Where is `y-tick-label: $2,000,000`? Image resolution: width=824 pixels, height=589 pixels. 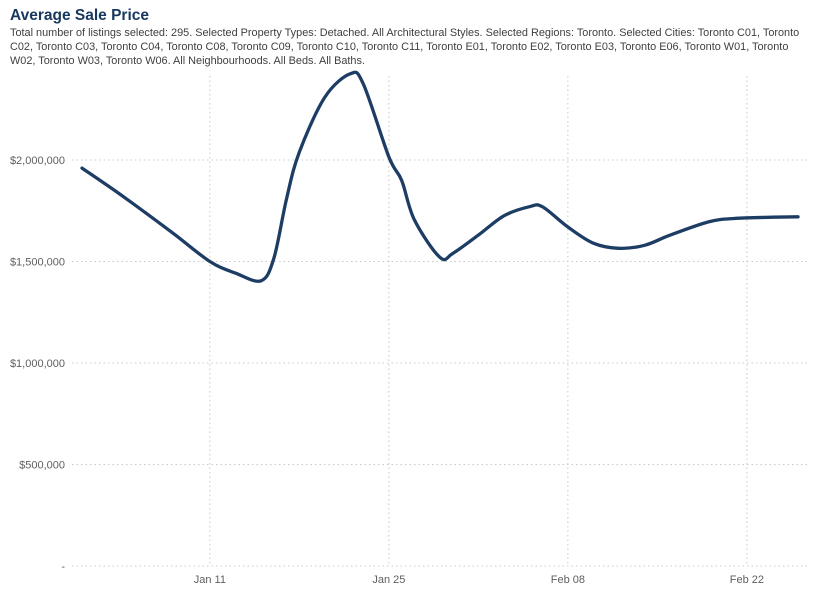
y-tick-label: $2,000,000 is located at coordinates (37, 161).